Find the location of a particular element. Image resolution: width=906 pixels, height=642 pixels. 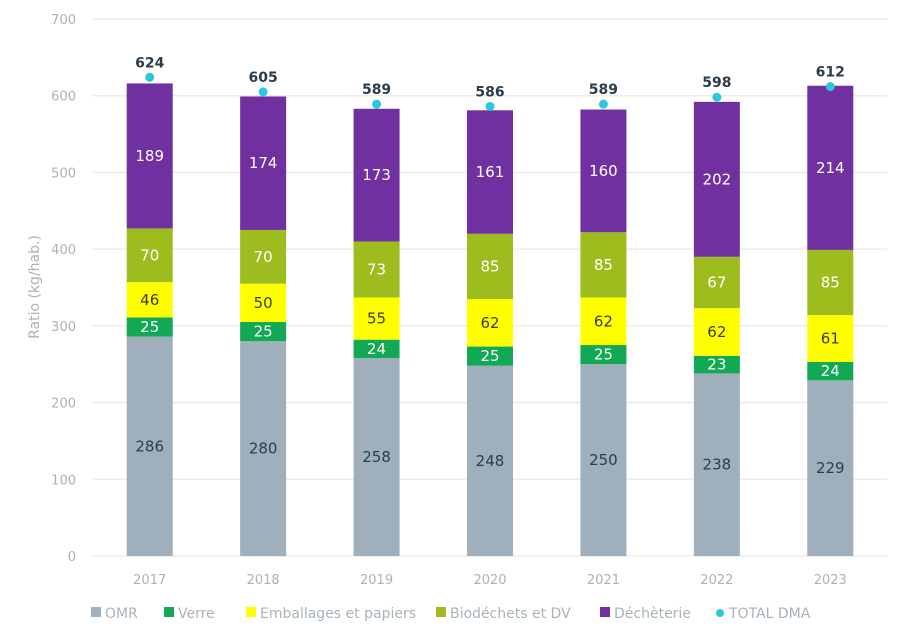

segment-value-label: 280 is located at coordinates (263, 449).